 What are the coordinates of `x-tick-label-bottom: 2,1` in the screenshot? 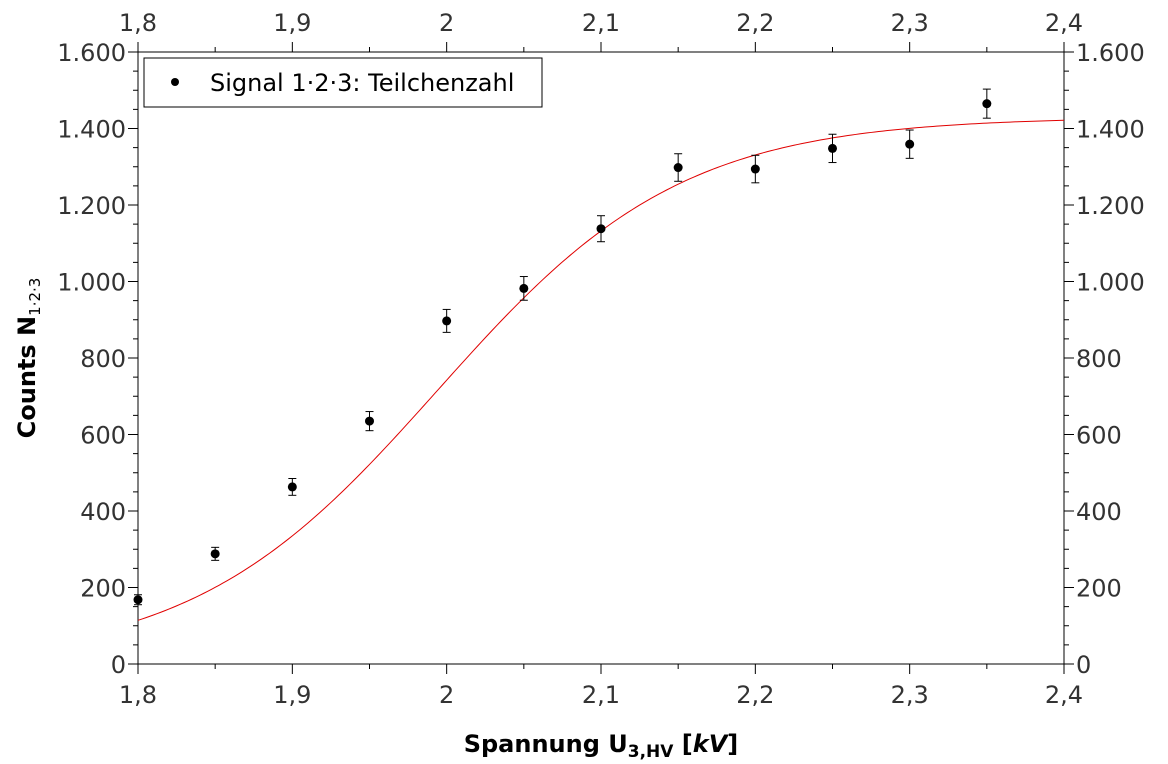 It's located at (601, 695).